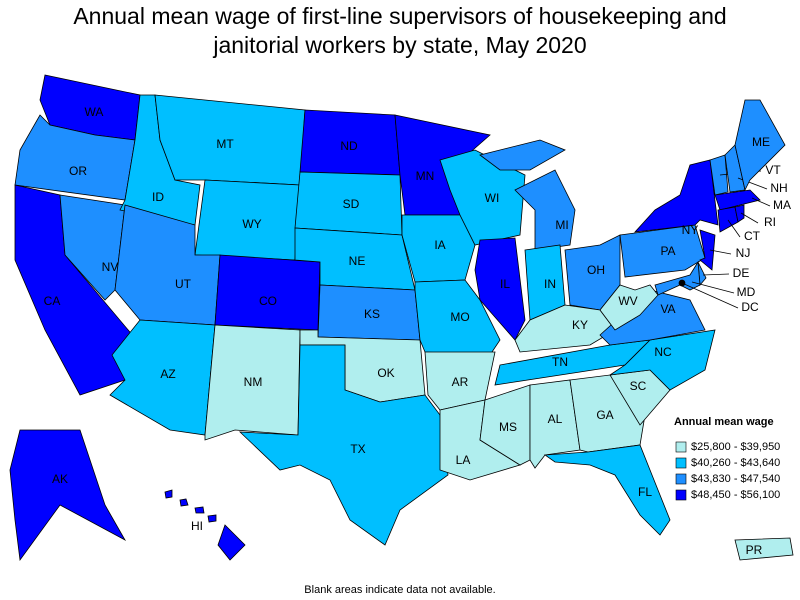 This screenshot has height=600, width=800. What do you see at coordinates (596, 270) in the screenshot?
I see `state-label: OH` at bounding box center [596, 270].